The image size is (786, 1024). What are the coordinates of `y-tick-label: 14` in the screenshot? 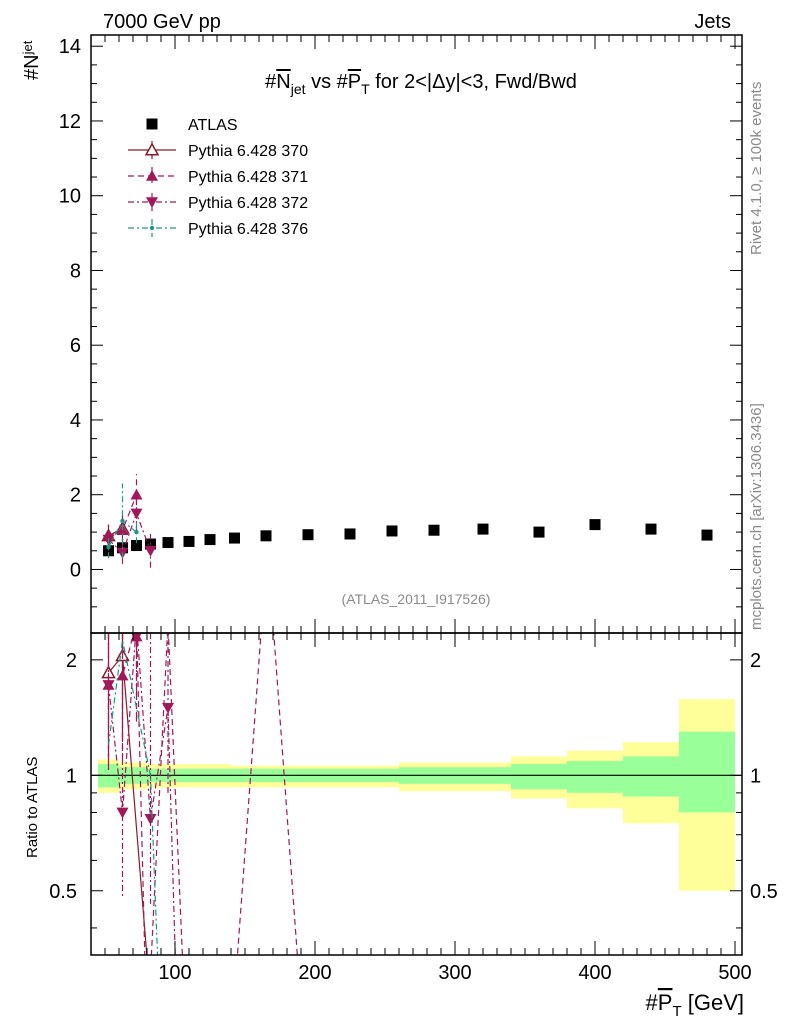 It's located at (70, 47).